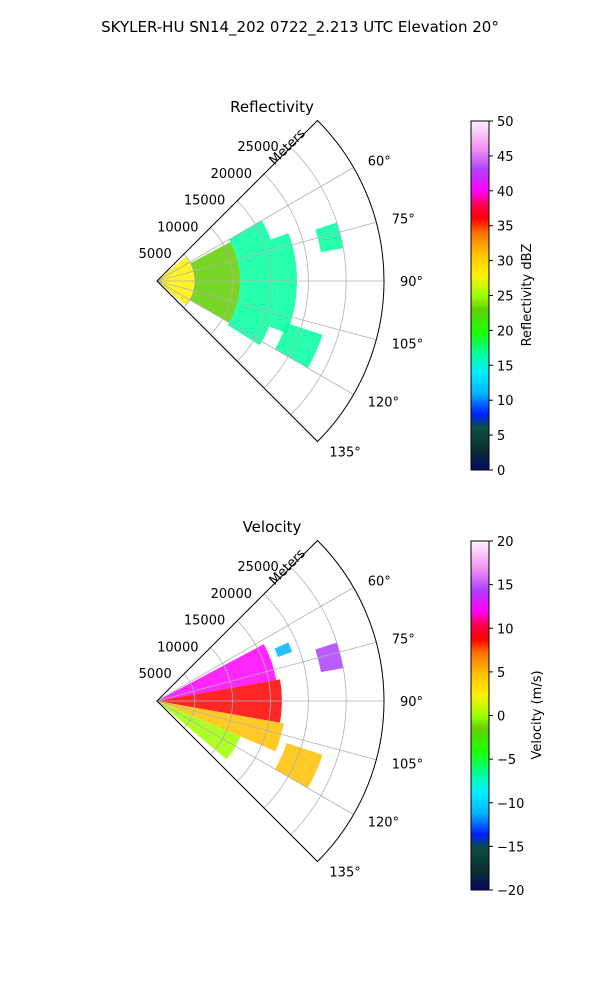  Describe the element at coordinates (527, 295) in the screenshot. I see `colorbar-label: Reflectivity dBZ` at that location.